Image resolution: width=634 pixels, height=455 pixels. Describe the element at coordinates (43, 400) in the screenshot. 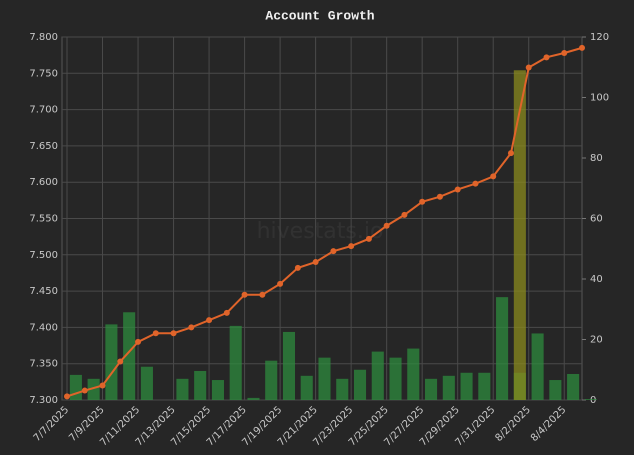

I see `y-tick-label: 7.300` at that location.